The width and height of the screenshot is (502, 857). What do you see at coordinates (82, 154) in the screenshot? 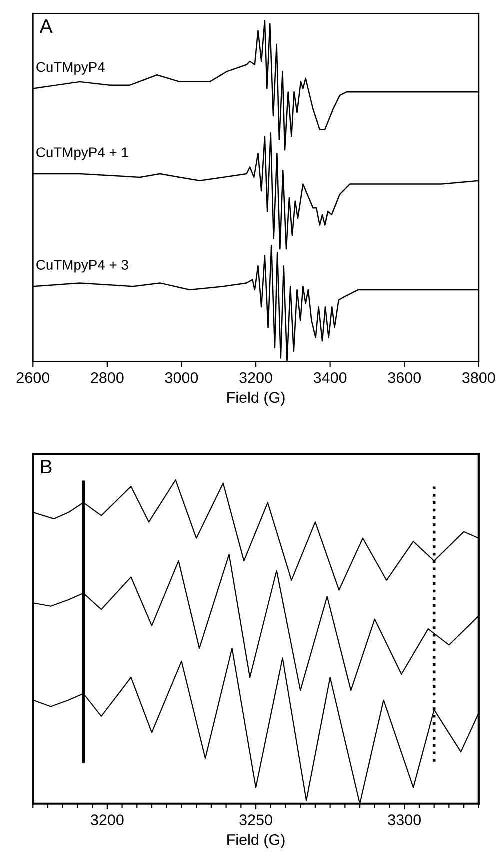
I see `series-label: CuTMpyP4 + 1` at bounding box center [82, 154].